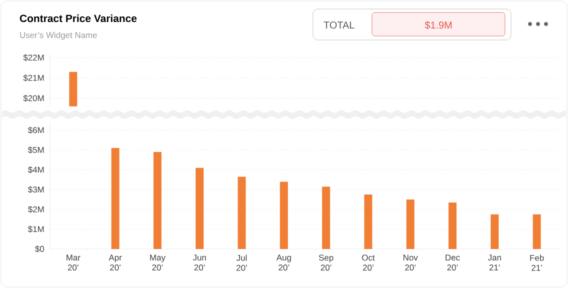 This screenshot has height=288, width=568. What do you see at coordinates (453, 262) in the screenshot?
I see `x-tick-label: Dec 20’` at bounding box center [453, 262].